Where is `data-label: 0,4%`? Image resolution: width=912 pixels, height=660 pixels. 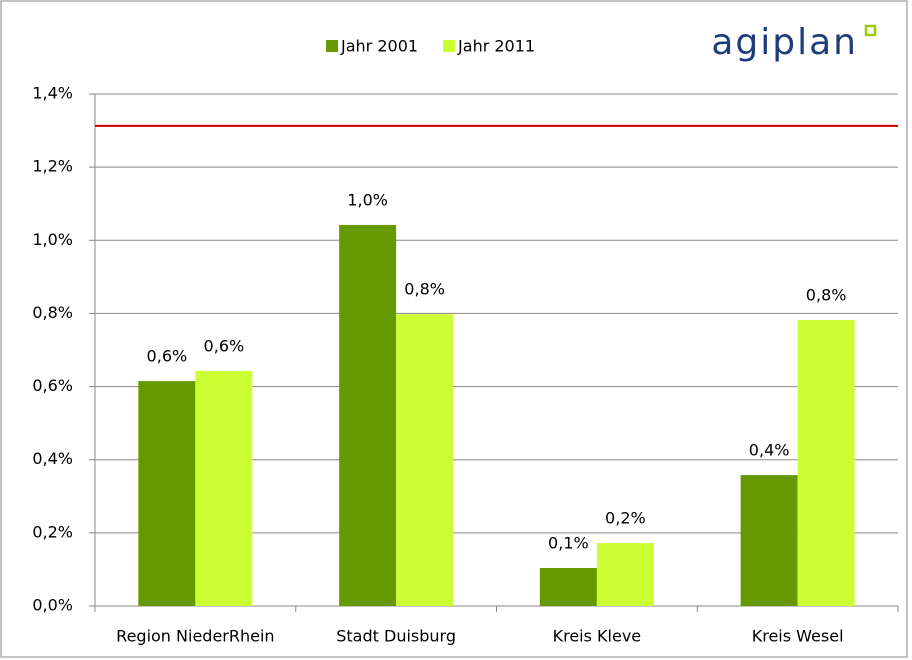 data-label: 0,4% is located at coordinates (769, 450).